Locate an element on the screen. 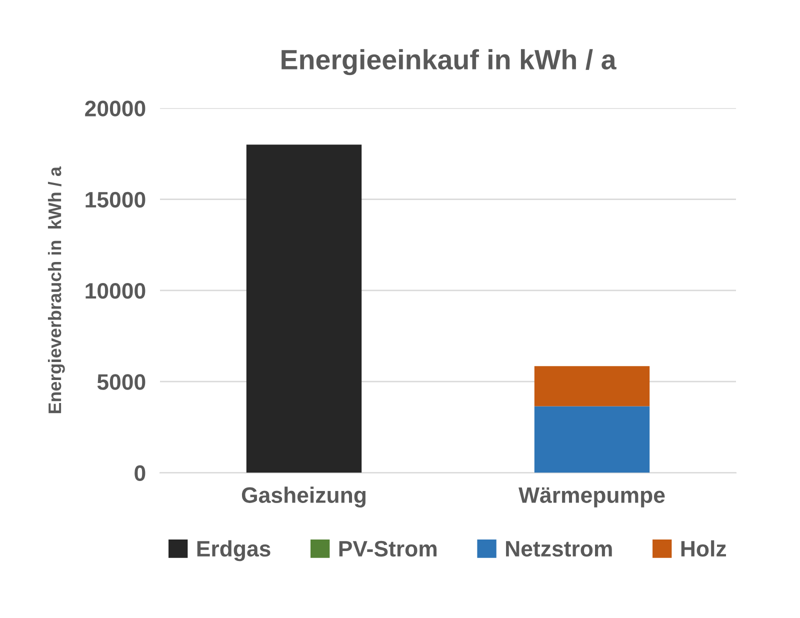 This screenshot has width=800, height=618. legend-label: Netzstrom is located at coordinates (559, 549).